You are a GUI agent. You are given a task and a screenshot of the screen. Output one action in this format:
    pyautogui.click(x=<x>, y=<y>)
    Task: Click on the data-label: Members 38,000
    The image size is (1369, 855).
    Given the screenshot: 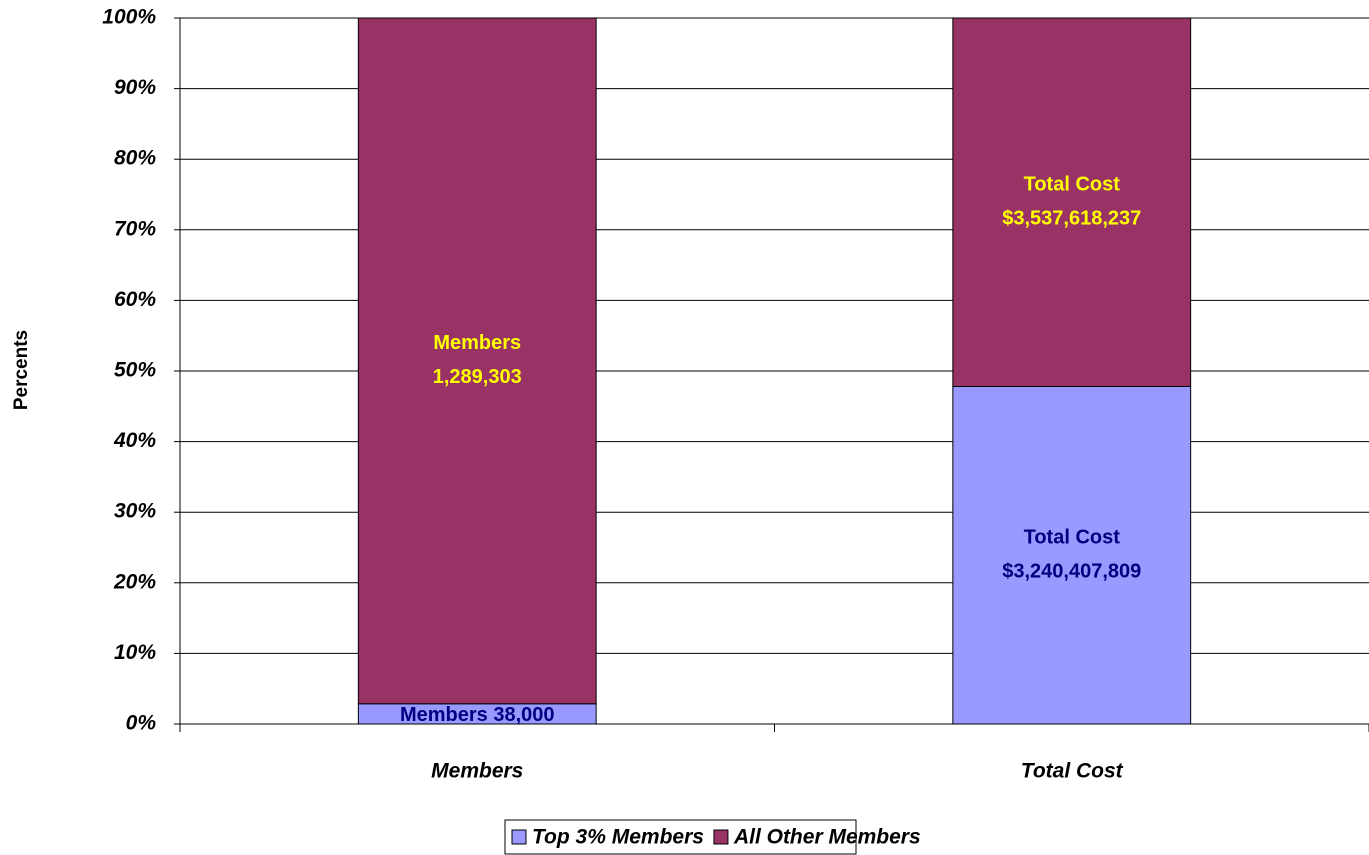 What is the action you would take?
    pyautogui.click(x=477, y=715)
    